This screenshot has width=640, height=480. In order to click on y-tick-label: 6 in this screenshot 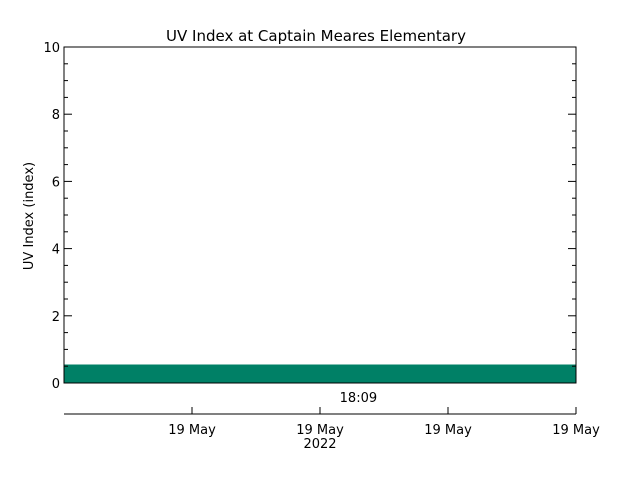, I will do `click(56, 182)`.